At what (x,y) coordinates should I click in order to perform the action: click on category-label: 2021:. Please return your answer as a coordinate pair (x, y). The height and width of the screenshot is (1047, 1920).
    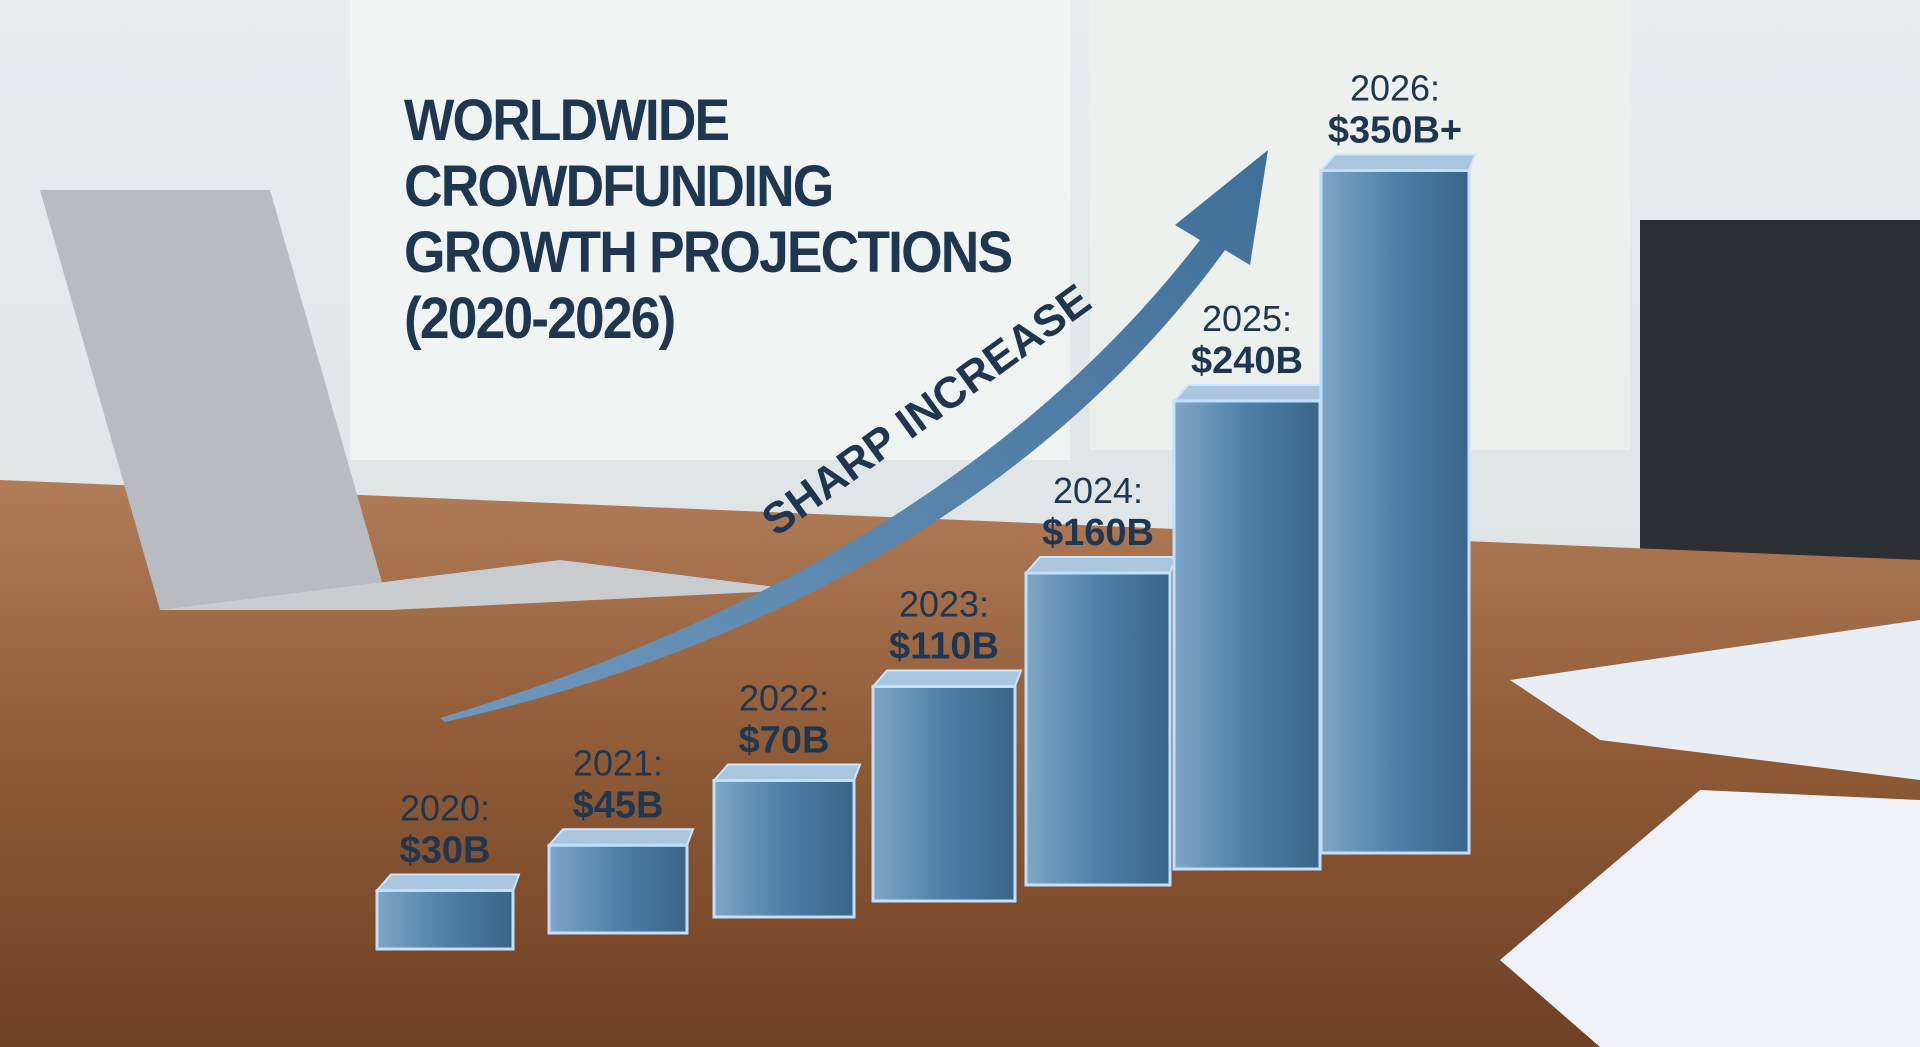
    Looking at the image, I should click on (618, 762).